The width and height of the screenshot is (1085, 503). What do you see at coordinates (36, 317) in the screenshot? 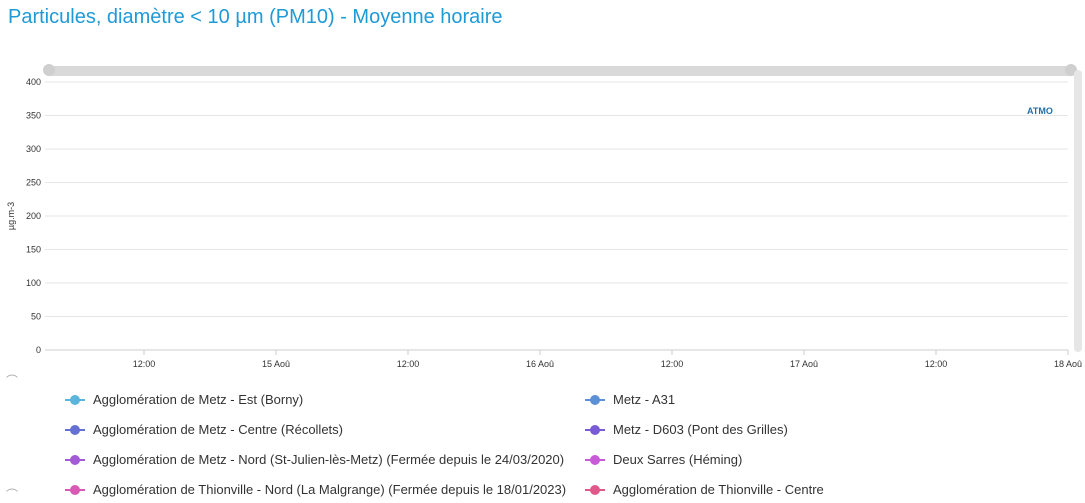
I see `y-tick-label: 50` at bounding box center [36, 317].